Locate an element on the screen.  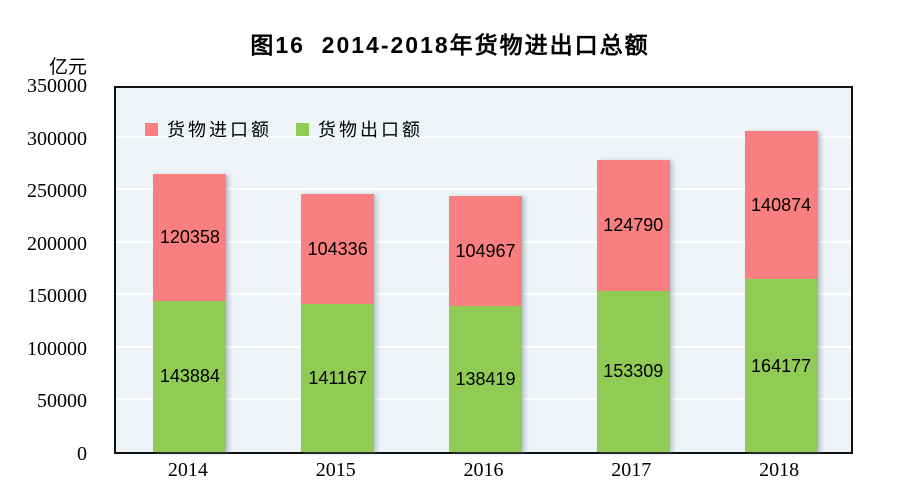
bar-segment-export-2016: 138419 is located at coordinates (485, 379).